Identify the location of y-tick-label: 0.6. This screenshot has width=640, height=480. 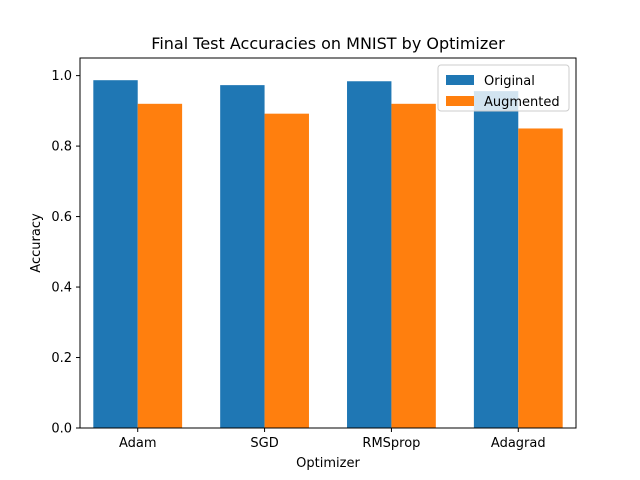
(61, 217).